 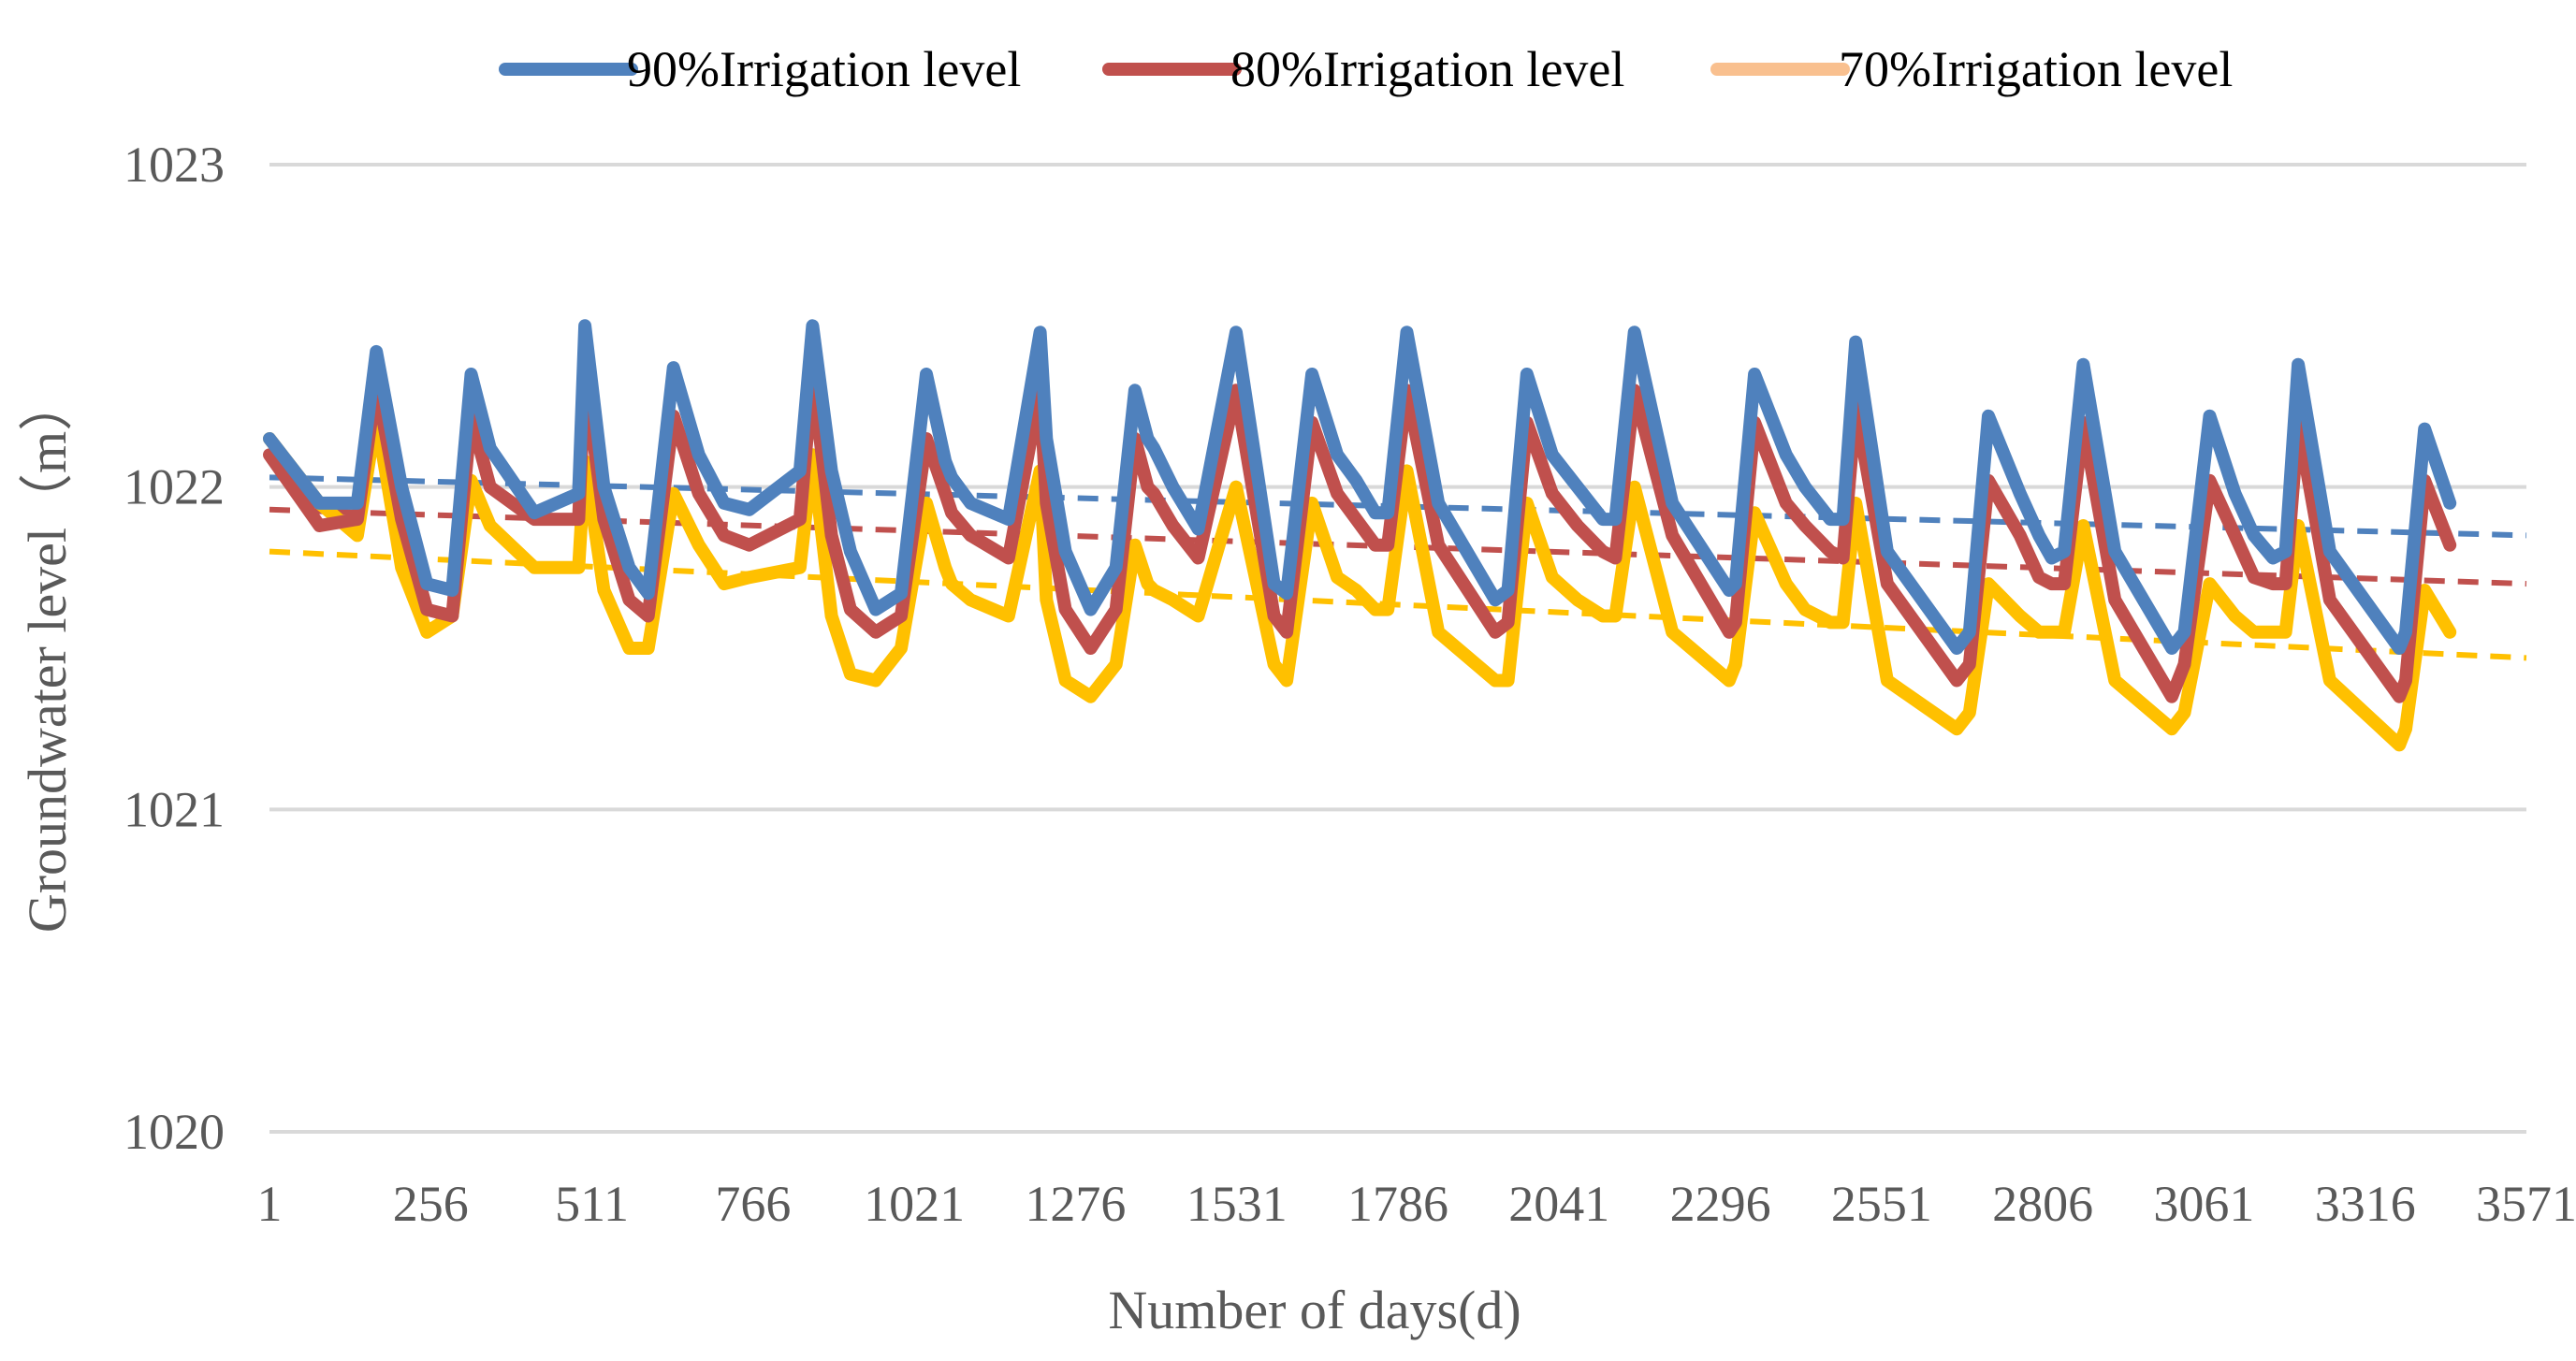 I want to click on x-tick-label: 256, so click(x=431, y=1204).